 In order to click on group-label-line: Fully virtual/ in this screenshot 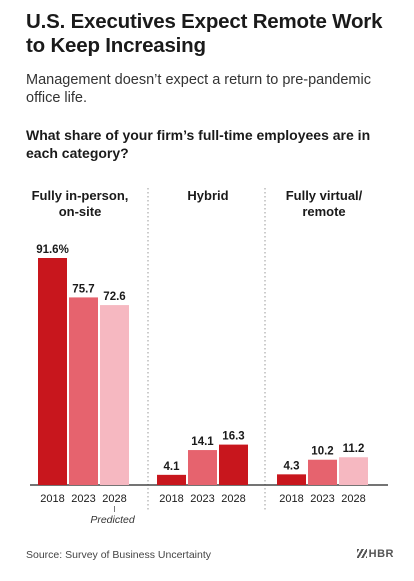, I will do `click(324, 195)`.